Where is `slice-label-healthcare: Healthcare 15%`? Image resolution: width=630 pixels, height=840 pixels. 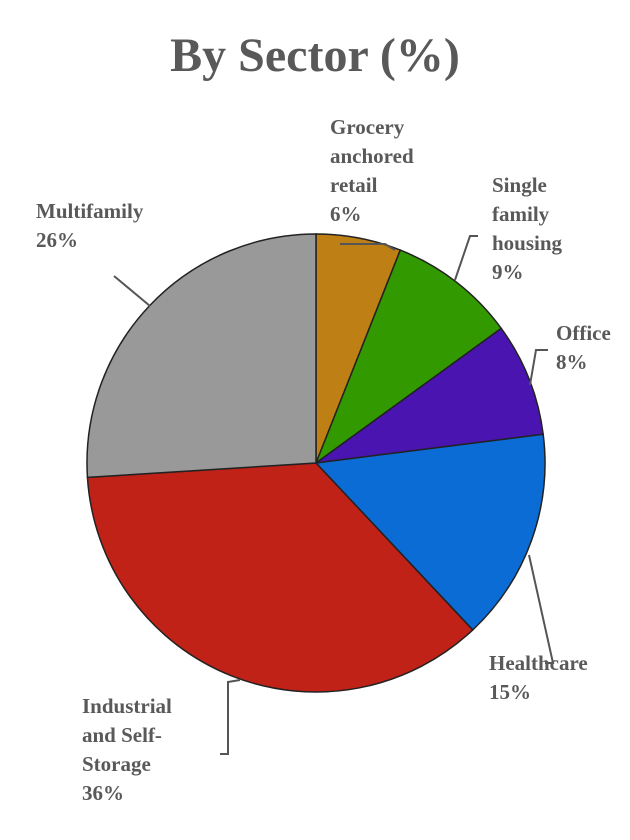
slice-label-healthcare: Healthcare 15% is located at coordinates (538, 677).